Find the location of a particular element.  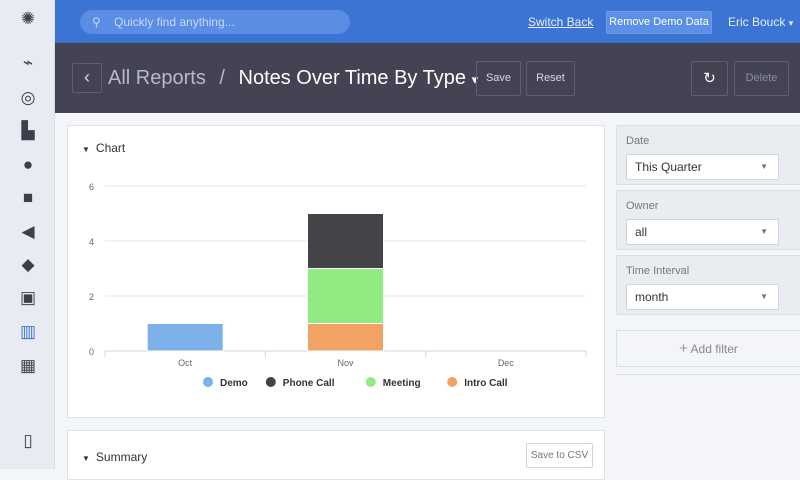

bar-phone-call is located at coordinates (345, 241).